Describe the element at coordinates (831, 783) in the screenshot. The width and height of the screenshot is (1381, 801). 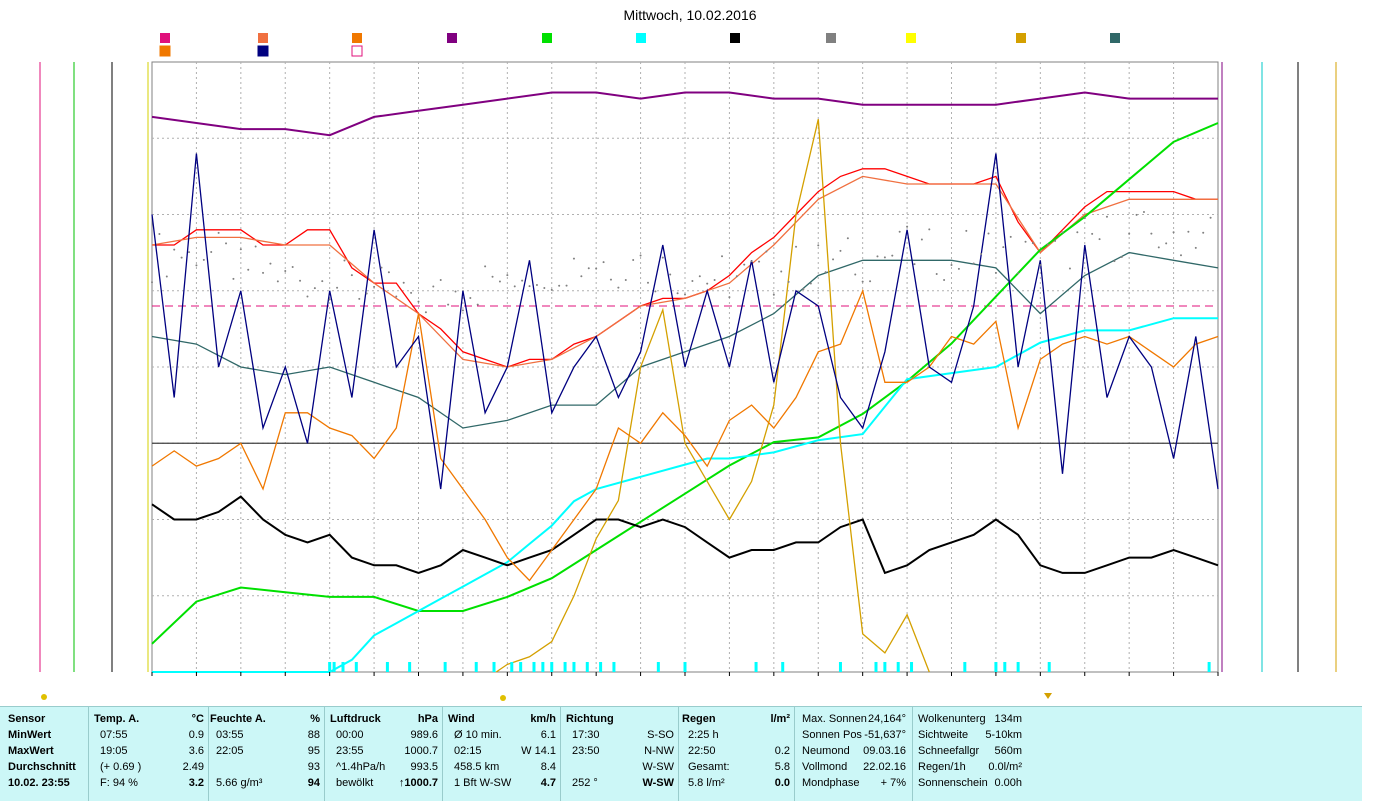
I see `astro-label: Mondphase` at that location.